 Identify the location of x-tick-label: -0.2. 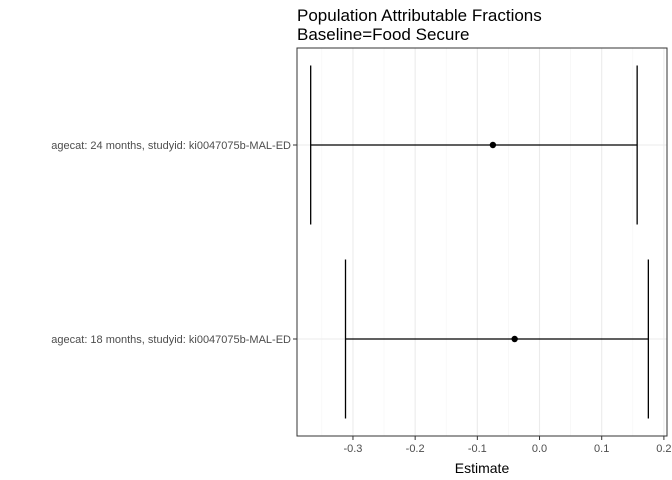
(415, 449).